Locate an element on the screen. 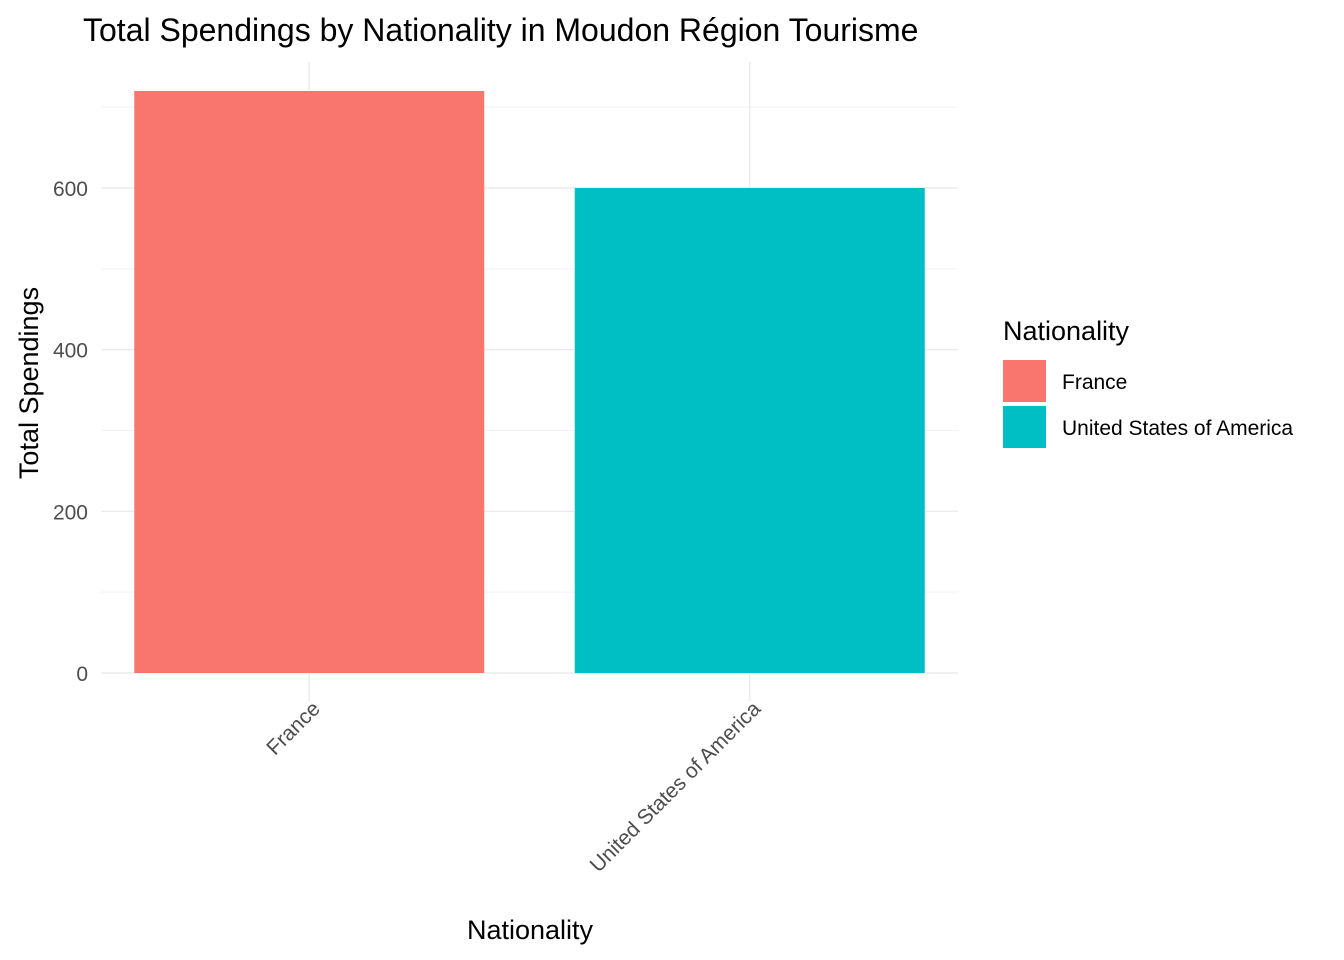  y-tick-label: 200 is located at coordinates (70, 512).